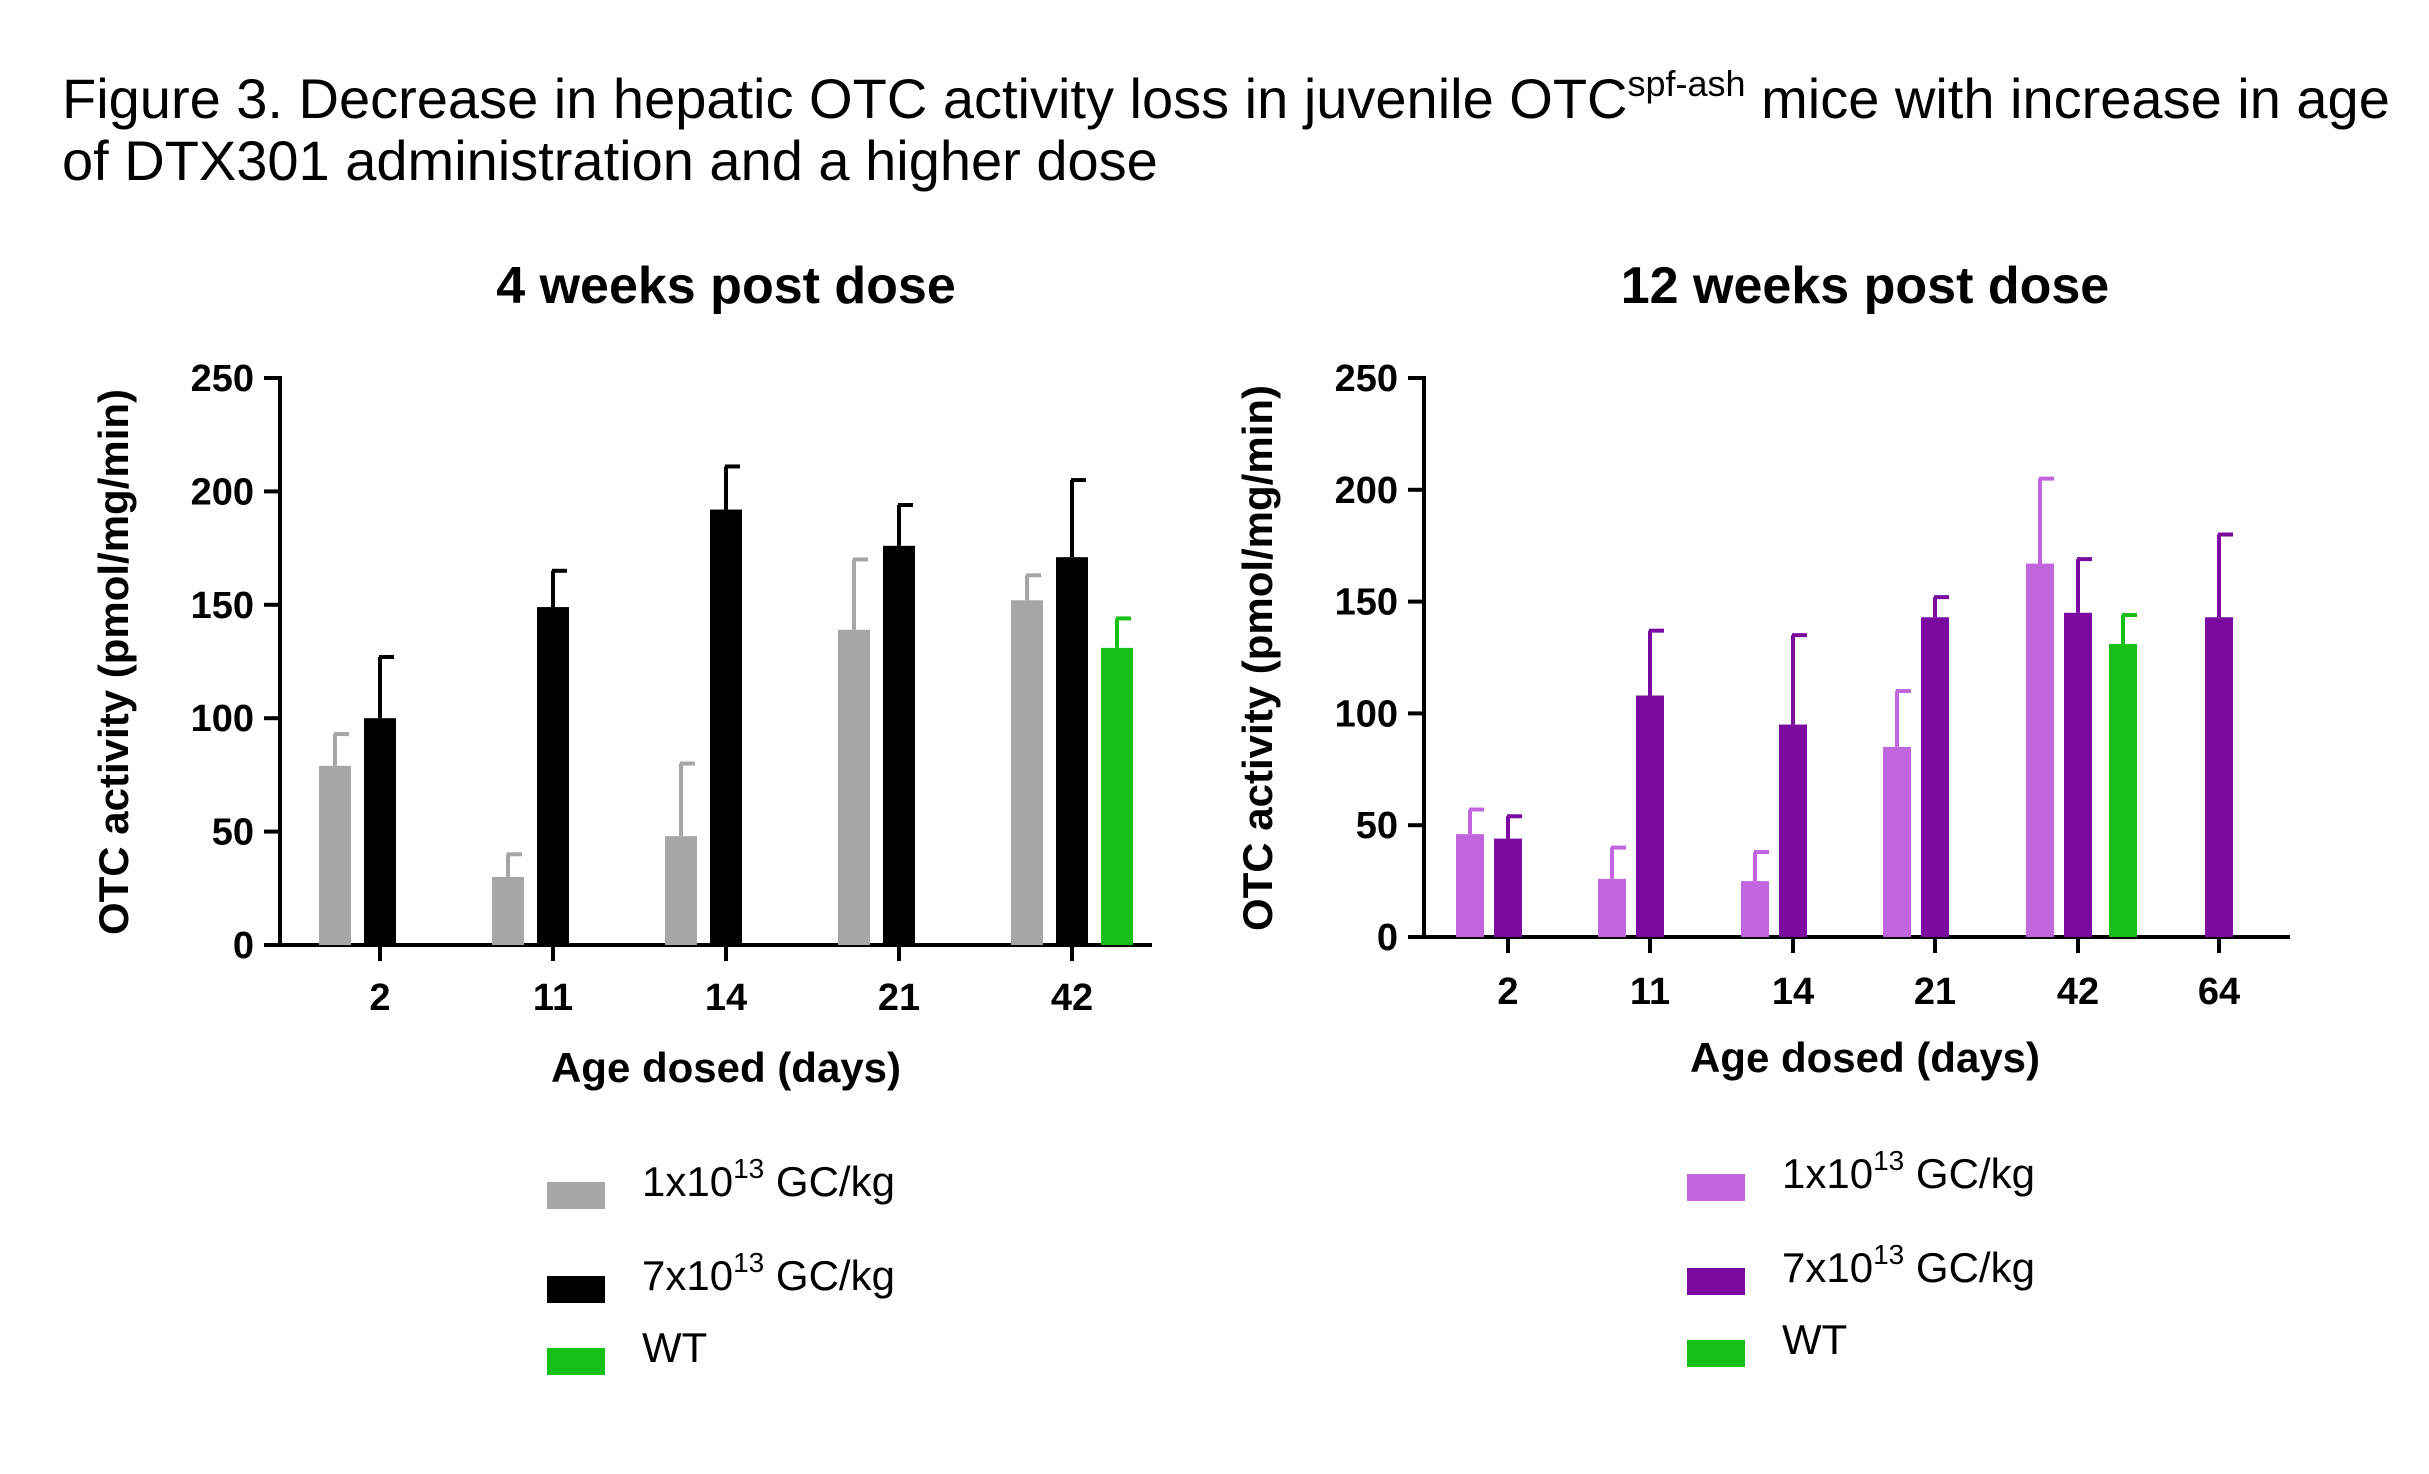 The height and width of the screenshot is (1474, 2429). I want to click on x-tick-label: 42, so click(1072, 998).